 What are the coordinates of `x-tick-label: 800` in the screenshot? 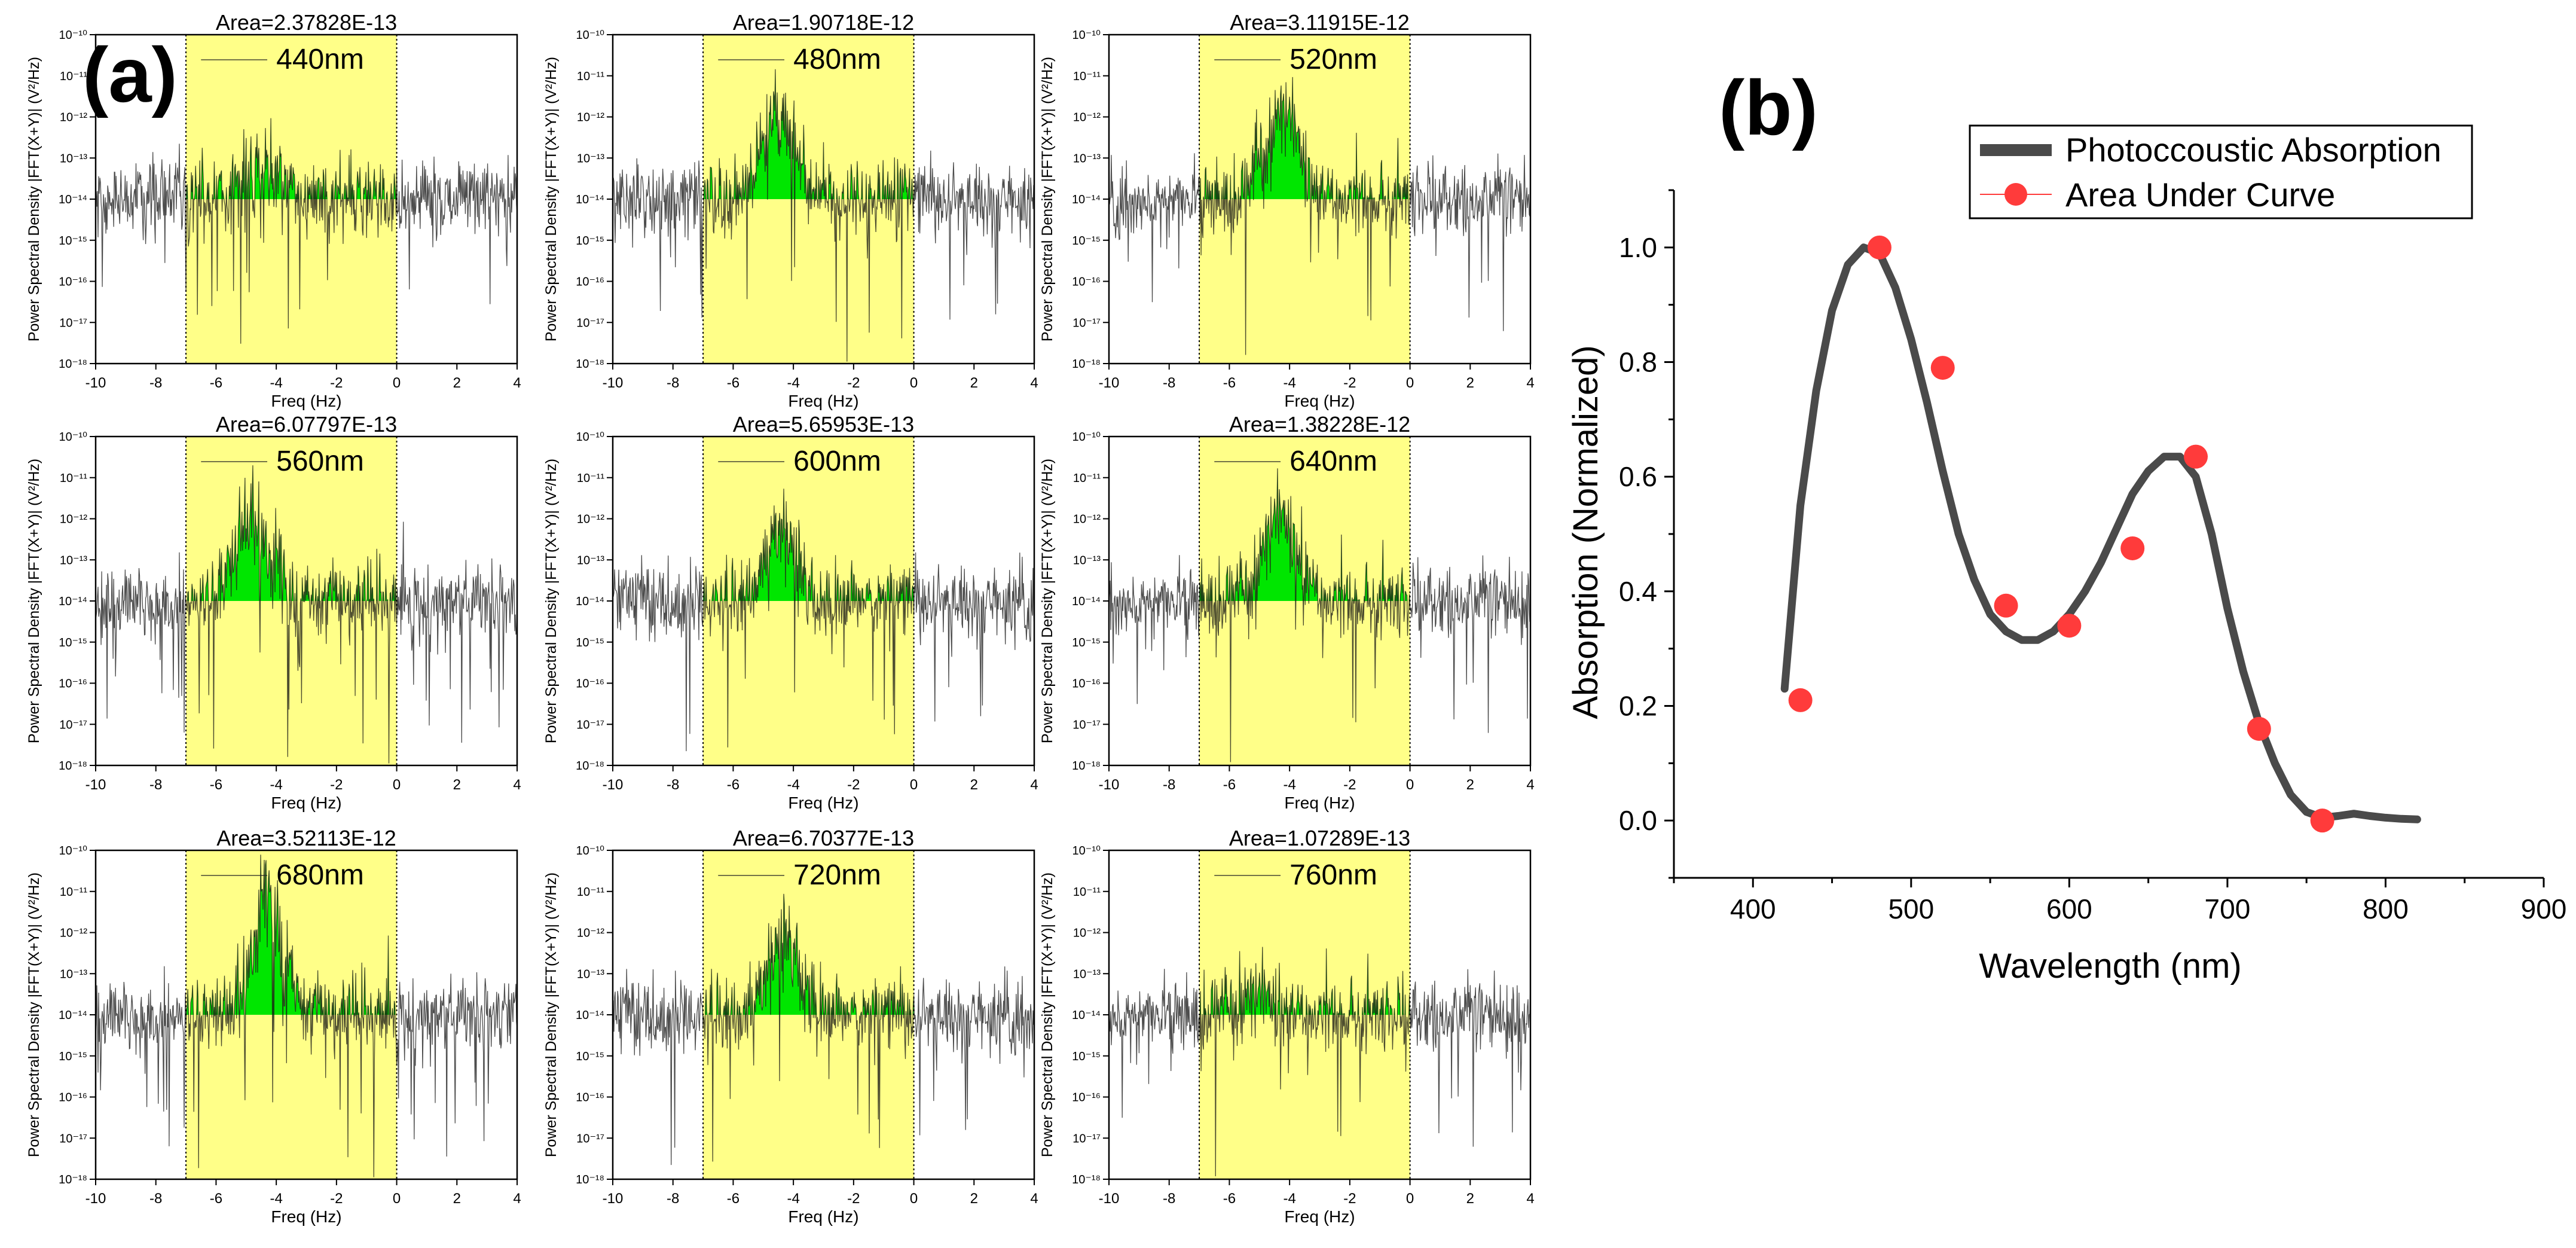 It's located at (2386, 908).